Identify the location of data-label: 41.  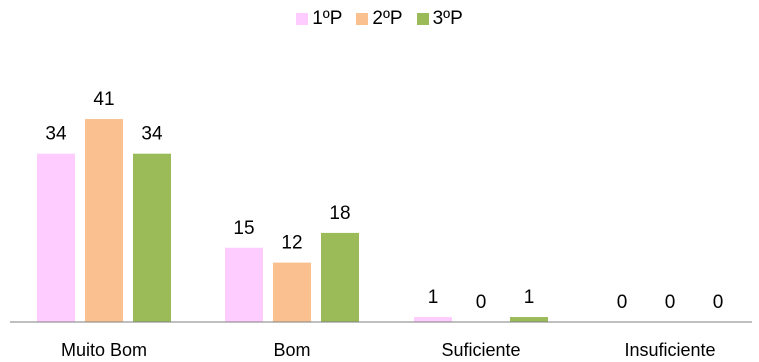
(103, 99).